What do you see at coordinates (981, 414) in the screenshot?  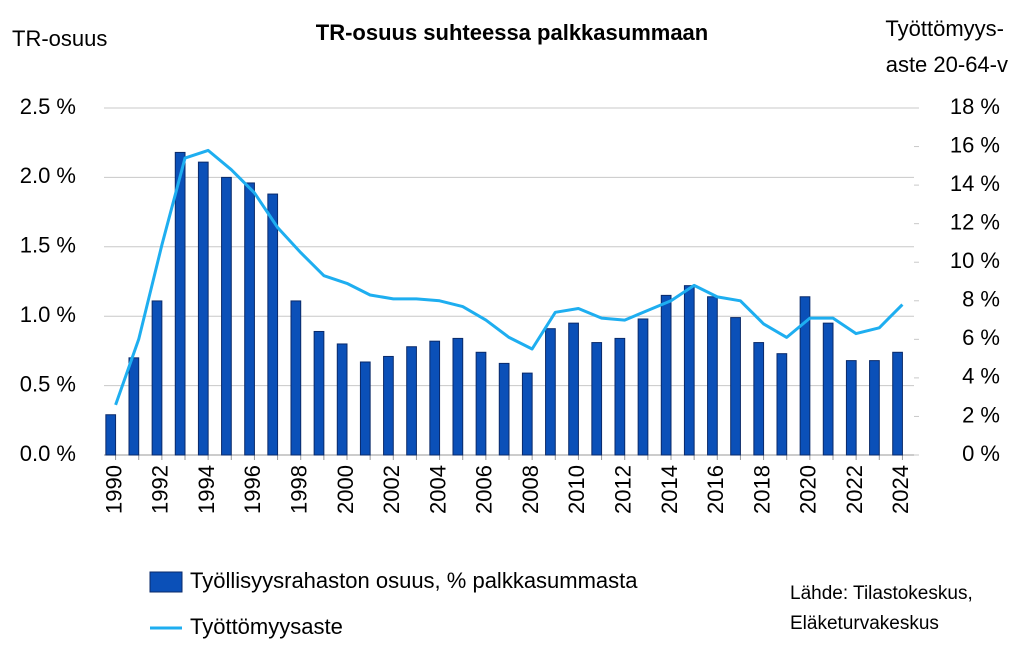 I see `y2-tick-label: 2 %` at bounding box center [981, 414].